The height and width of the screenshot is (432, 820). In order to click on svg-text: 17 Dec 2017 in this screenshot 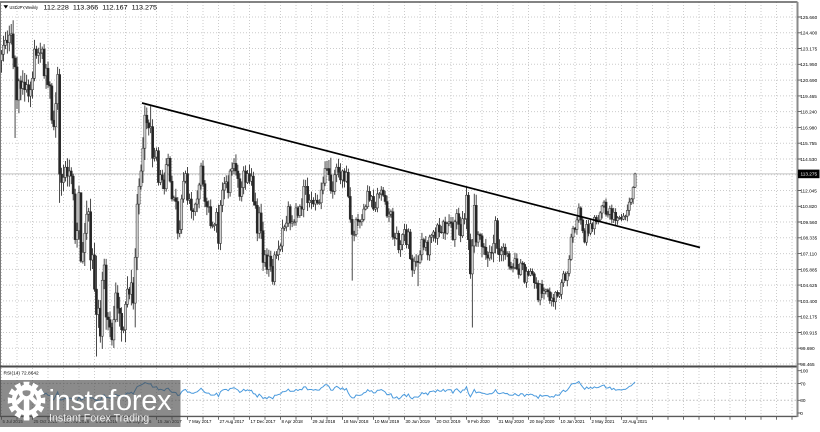, I will do `click(263, 421)`.